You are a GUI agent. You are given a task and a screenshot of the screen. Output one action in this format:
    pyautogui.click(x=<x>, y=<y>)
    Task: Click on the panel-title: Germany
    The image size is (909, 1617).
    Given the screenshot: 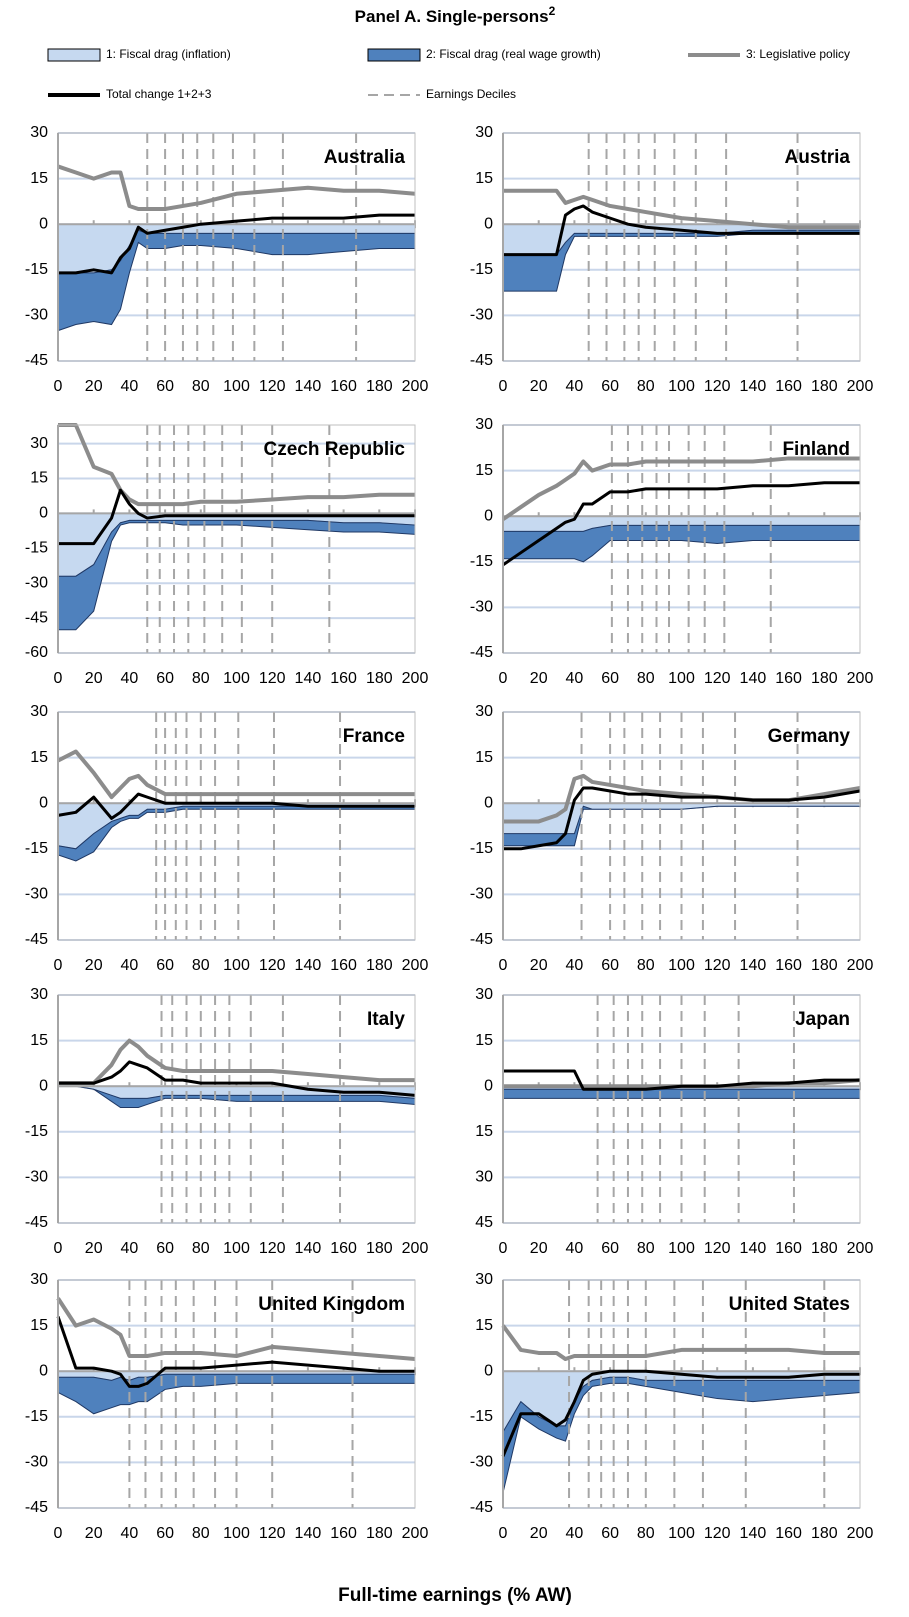 What is the action you would take?
    pyautogui.click(x=809, y=736)
    